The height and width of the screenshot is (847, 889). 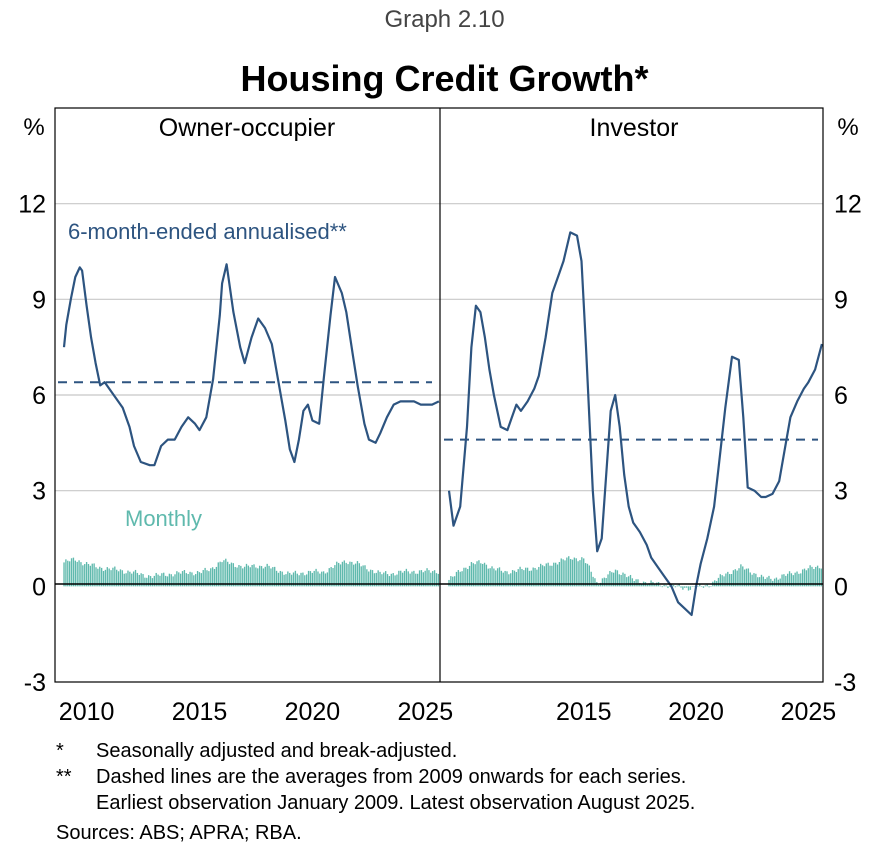 What do you see at coordinates (39, 396) in the screenshot?
I see `y-tick-label-left: 6` at bounding box center [39, 396].